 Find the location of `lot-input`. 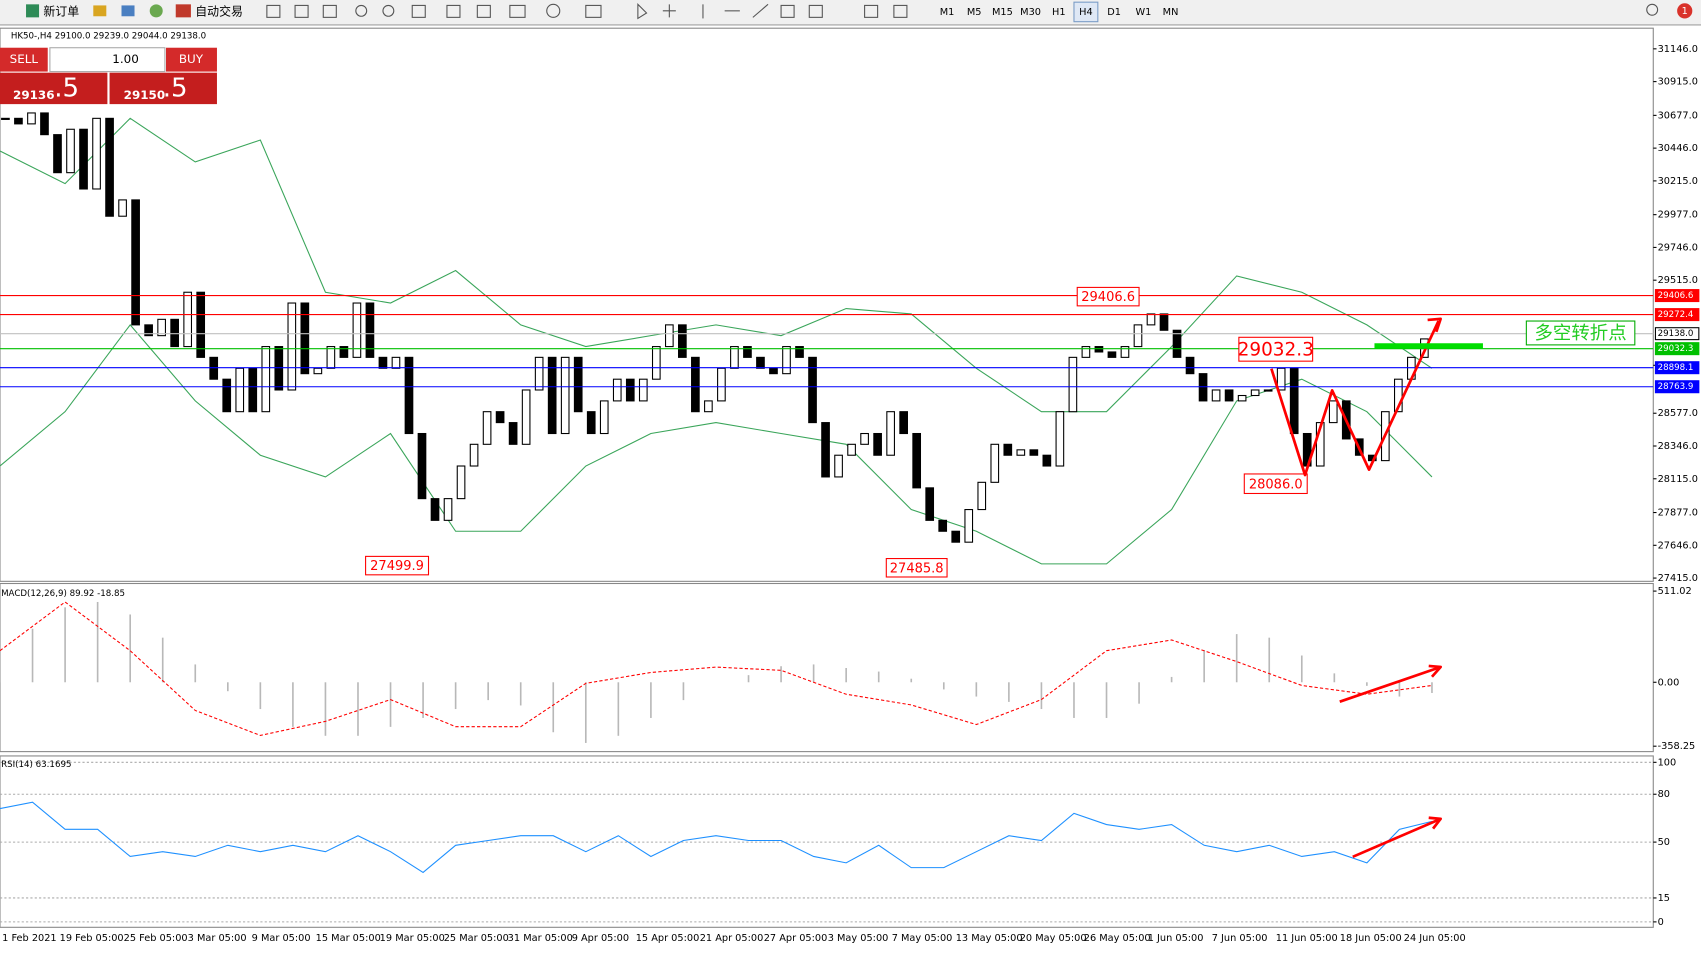

lot-input is located at coordinates (107, 60).